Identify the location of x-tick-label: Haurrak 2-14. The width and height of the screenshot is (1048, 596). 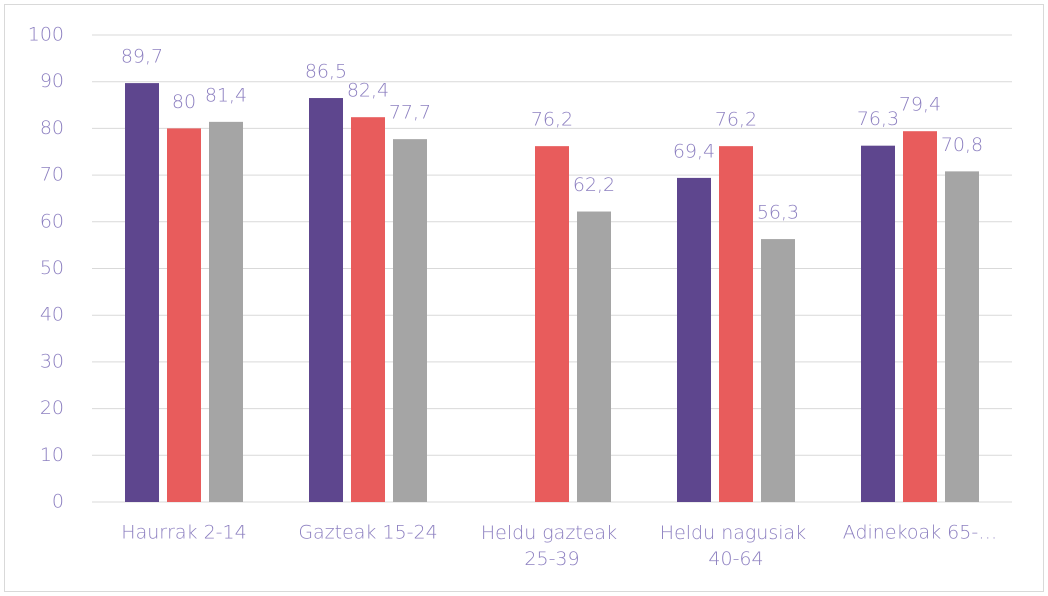
(183, 533).